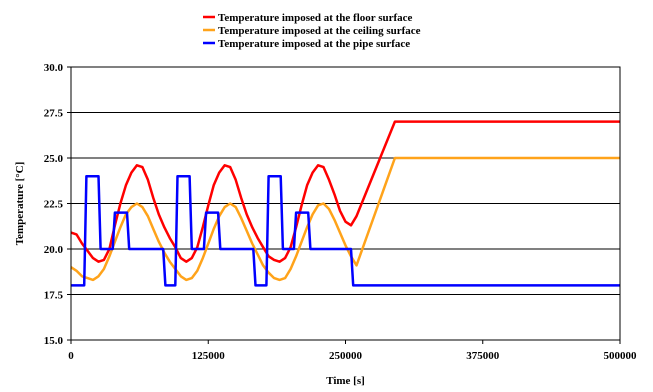  Describe the element at coordinates (346, 356) in the screenshot. I see `x-tick-label: 250000` at that location.